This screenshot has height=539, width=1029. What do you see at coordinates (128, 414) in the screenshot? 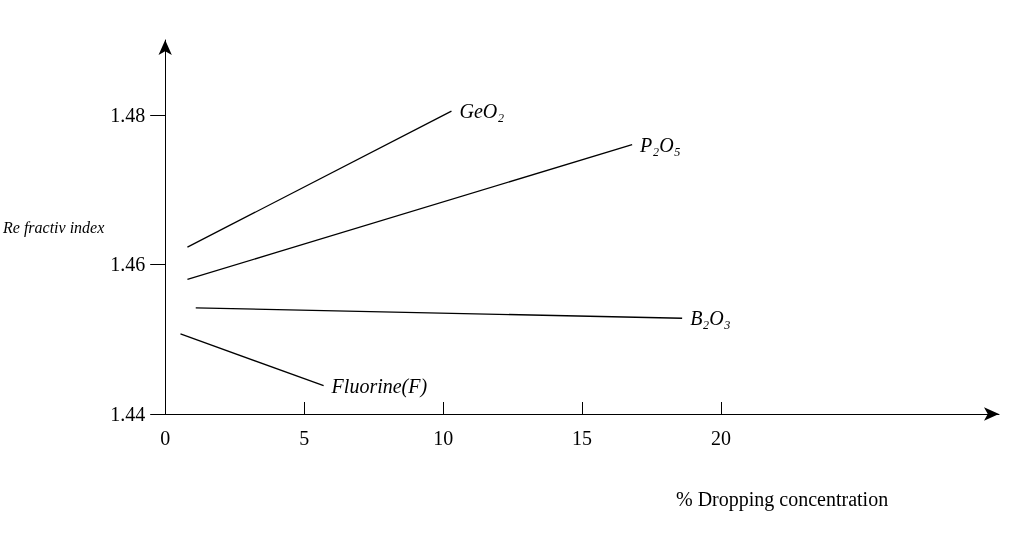
I see `y-tick-label: 1.44` at bounding box center [128, 414].